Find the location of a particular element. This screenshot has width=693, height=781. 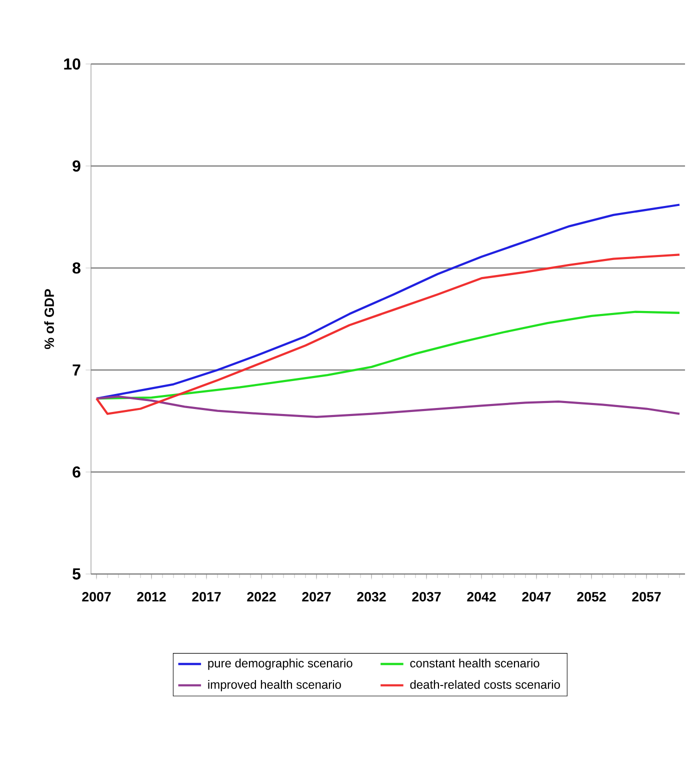

legend-label: improved health scenario is located at coordinates (274, 686).